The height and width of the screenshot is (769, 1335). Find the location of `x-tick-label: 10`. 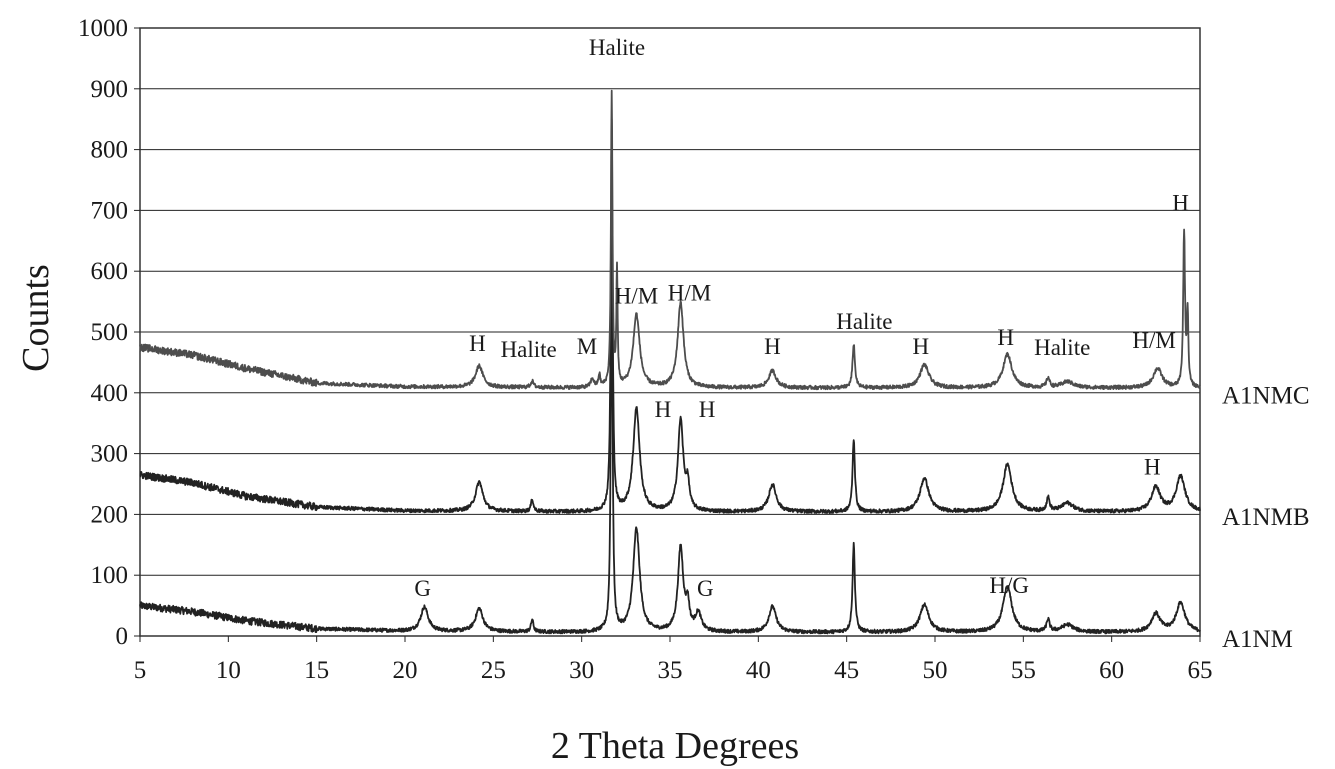

x-tick-label: 10 is located at coordinates (228, 670).